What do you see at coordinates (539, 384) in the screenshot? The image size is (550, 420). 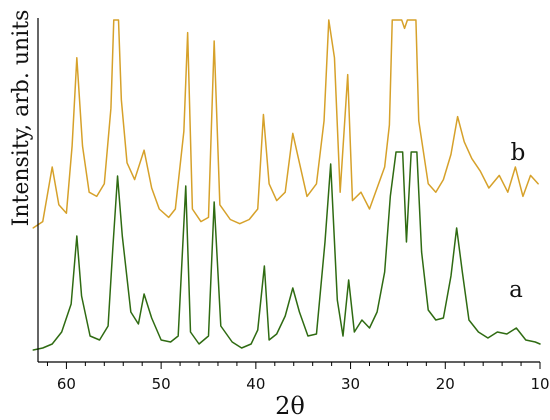 I see `x-tick-label: 10` at bounding box center [539, 384].